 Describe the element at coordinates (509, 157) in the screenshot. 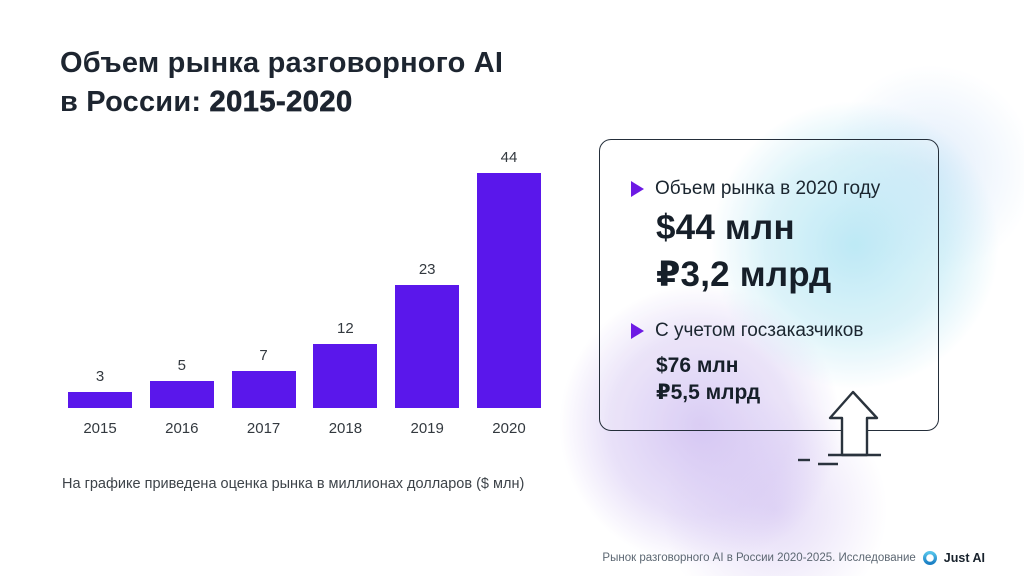

I see `bar-value-label: 44` at that location.